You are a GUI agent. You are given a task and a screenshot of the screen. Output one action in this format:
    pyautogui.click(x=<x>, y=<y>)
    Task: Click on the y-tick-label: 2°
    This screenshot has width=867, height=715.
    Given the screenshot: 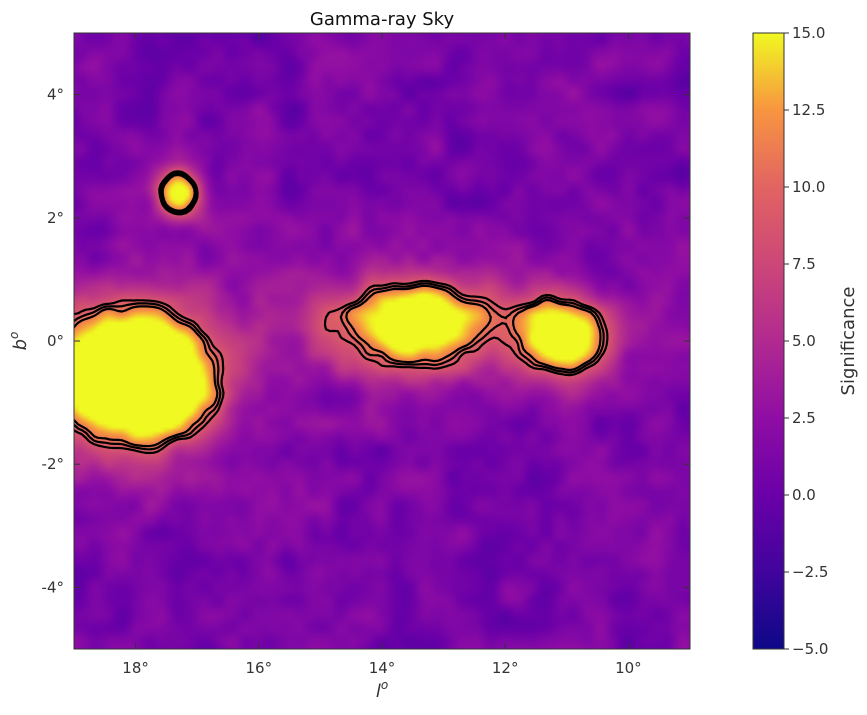 What is the action you would take?
    pyautogui.click(x=55, y=218)
    